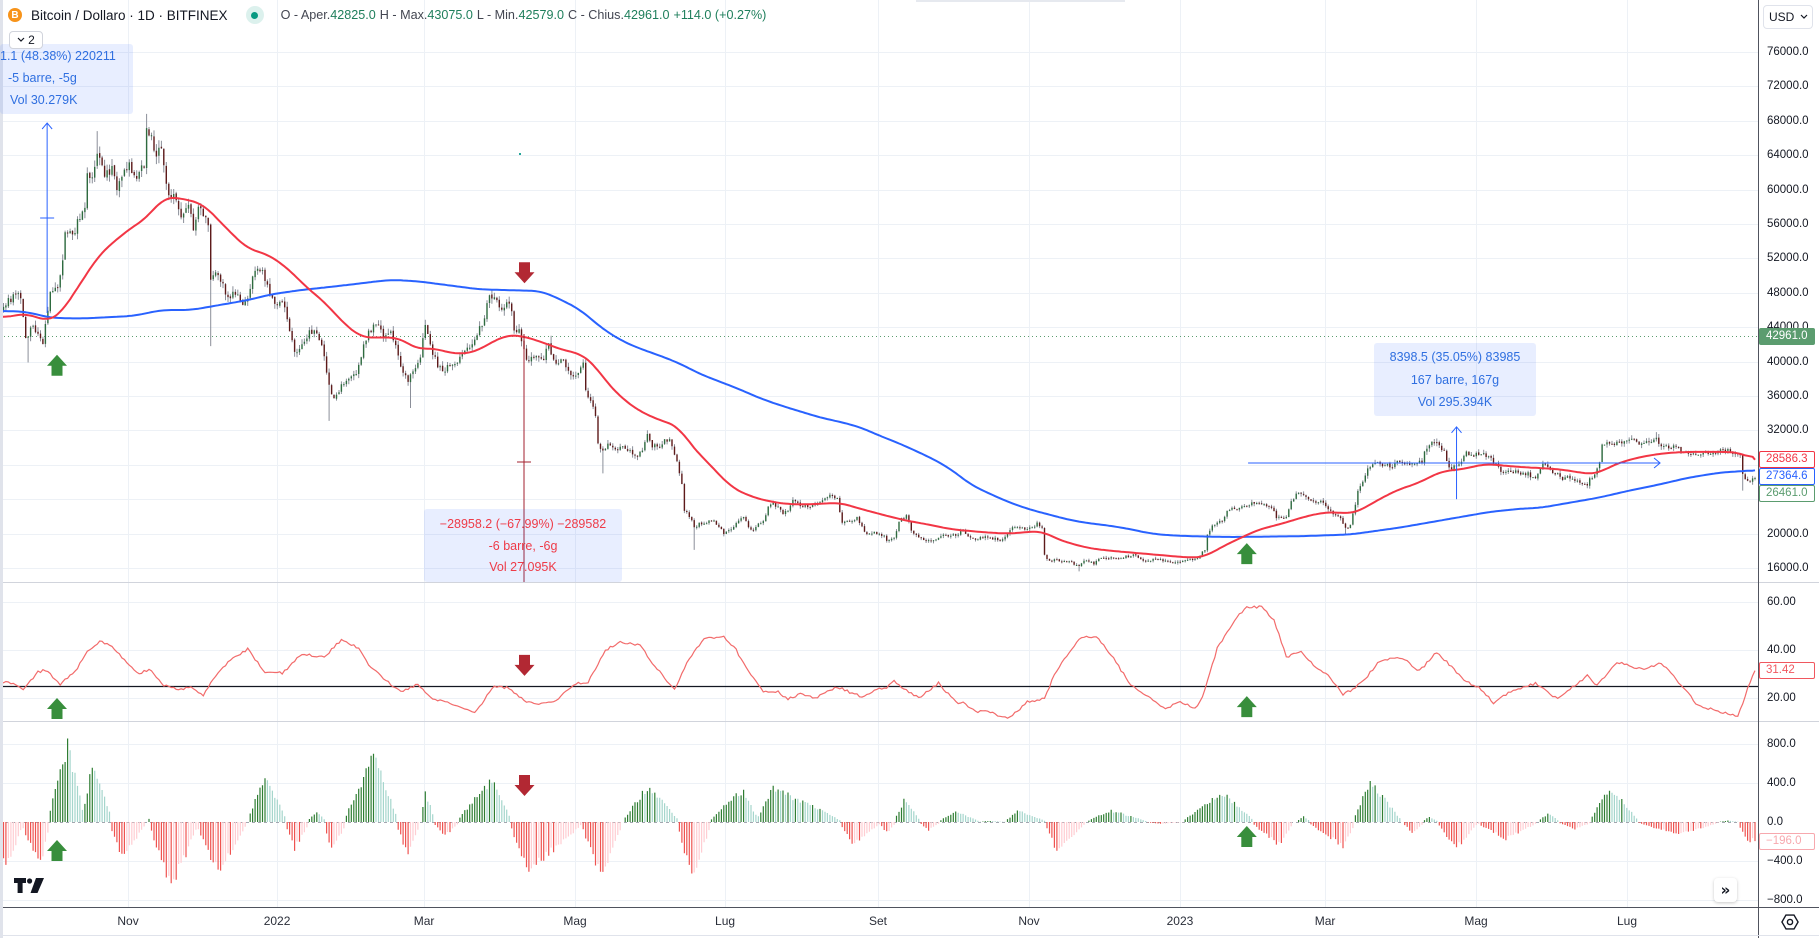 Image resolution: width=1819 pixels, height=938 pixels. What do you see at coordinates (254, 15) in the screenshot?
I see `market-open-status-icon` at bounding box center [254, 15].